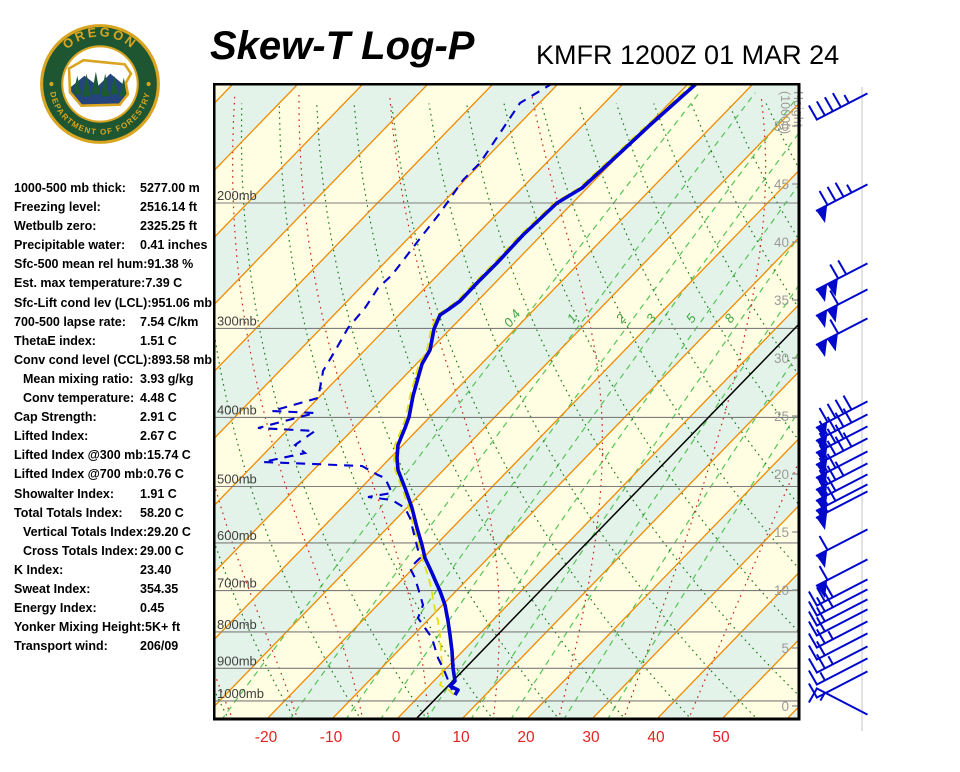  I want to click on stat-label: Conv cond level (CCL):, so click(83, 359).